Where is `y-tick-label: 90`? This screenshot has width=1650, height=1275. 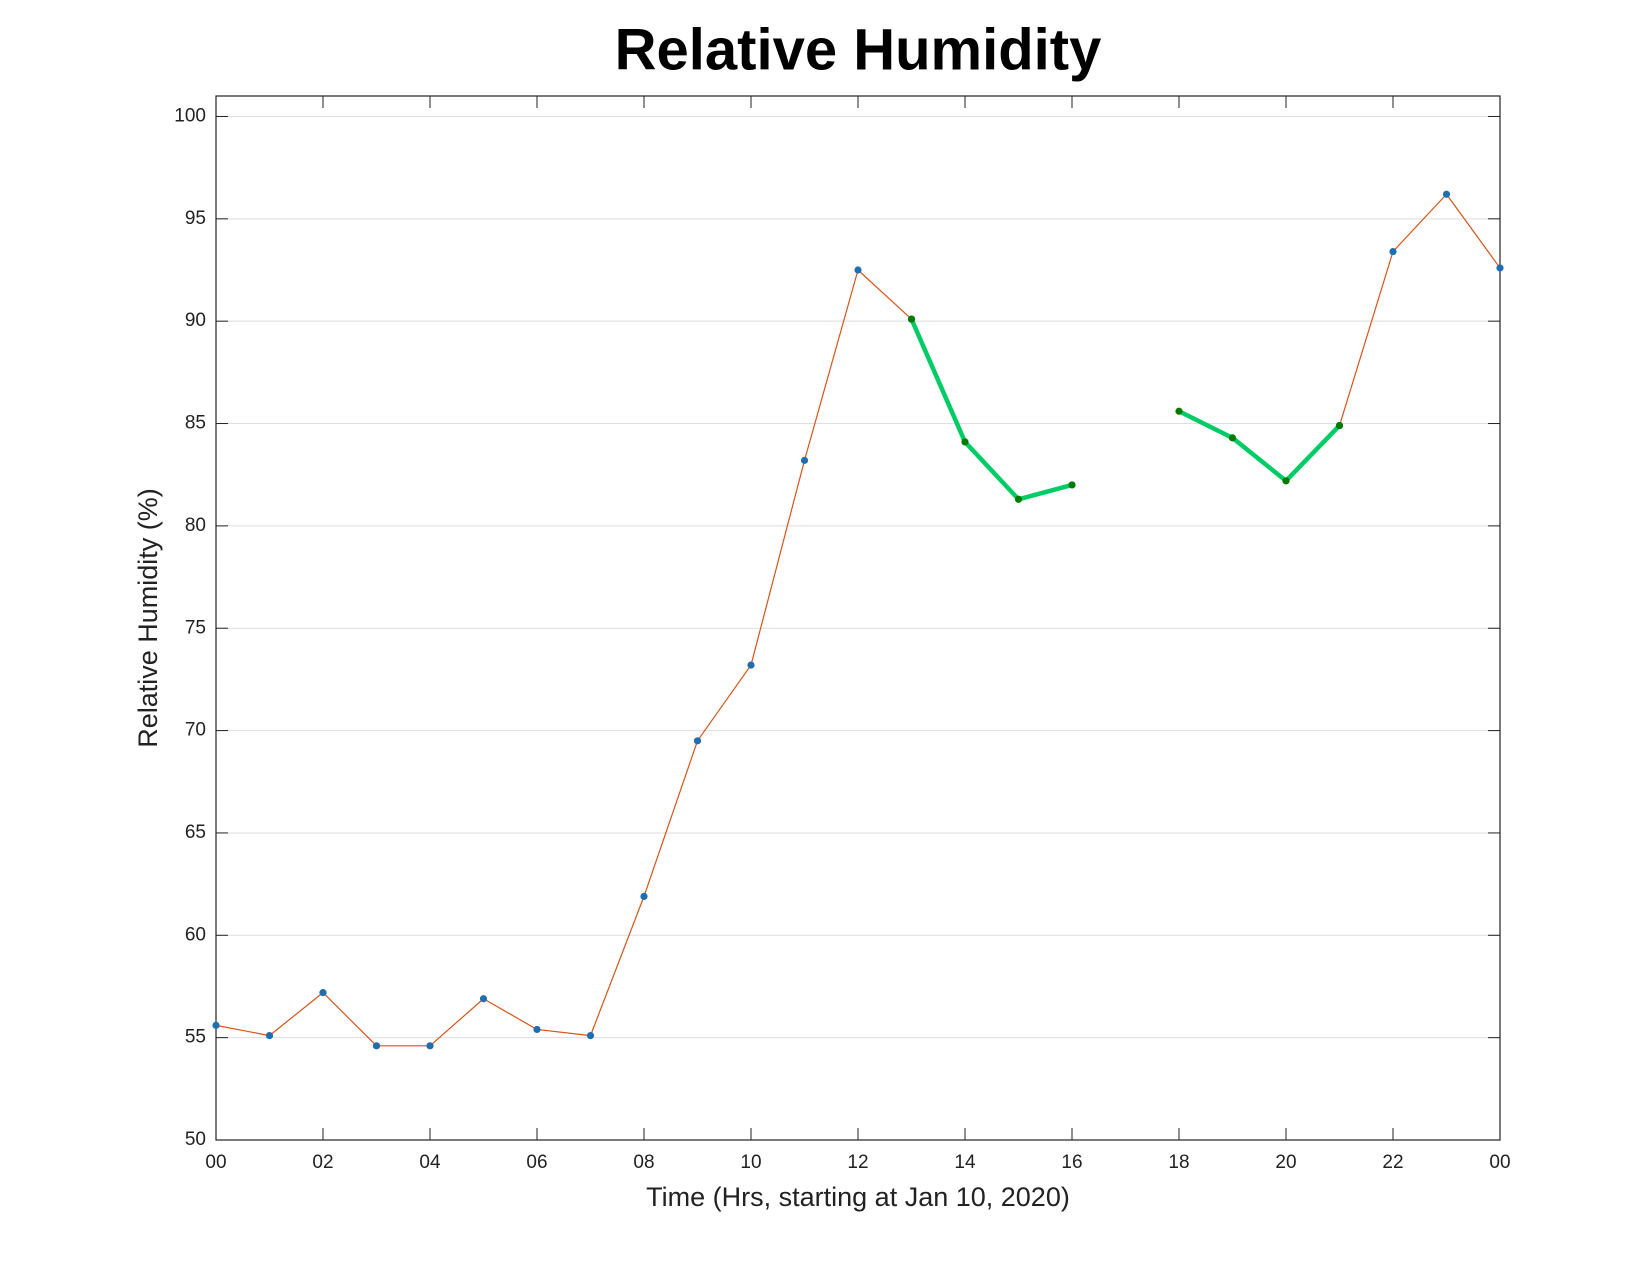 y-tick-label: 90 is located at coordinates (195, 320).